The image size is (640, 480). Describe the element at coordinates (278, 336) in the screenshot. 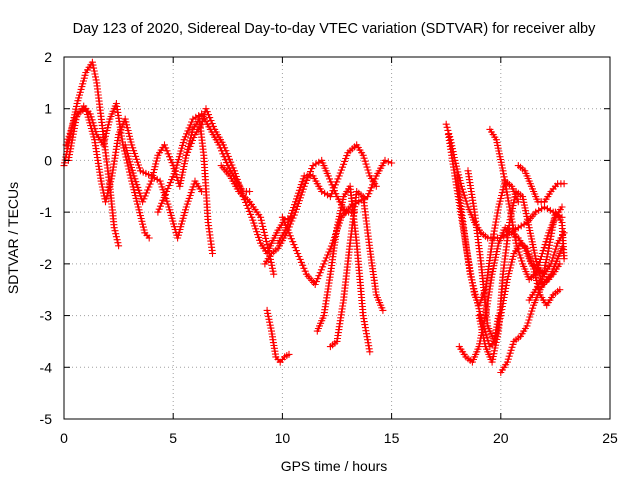

I see `series-sat-i` at that location.